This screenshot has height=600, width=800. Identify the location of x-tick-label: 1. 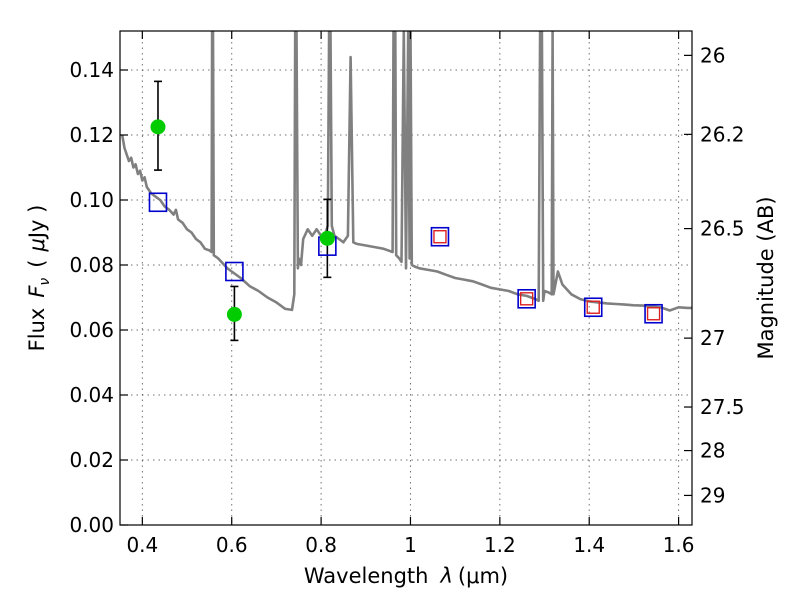
(410, 545).